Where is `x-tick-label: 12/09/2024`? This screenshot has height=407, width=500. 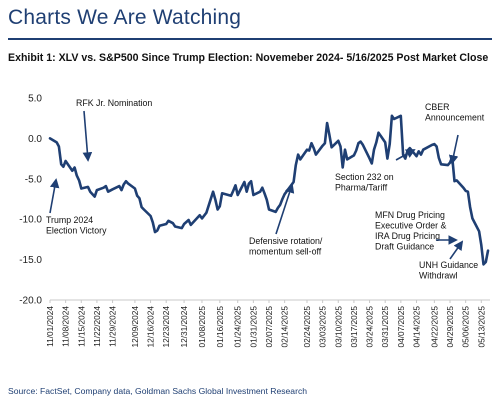
x-tick-label: 12/09/2024 is located at coordinates (135, 327).